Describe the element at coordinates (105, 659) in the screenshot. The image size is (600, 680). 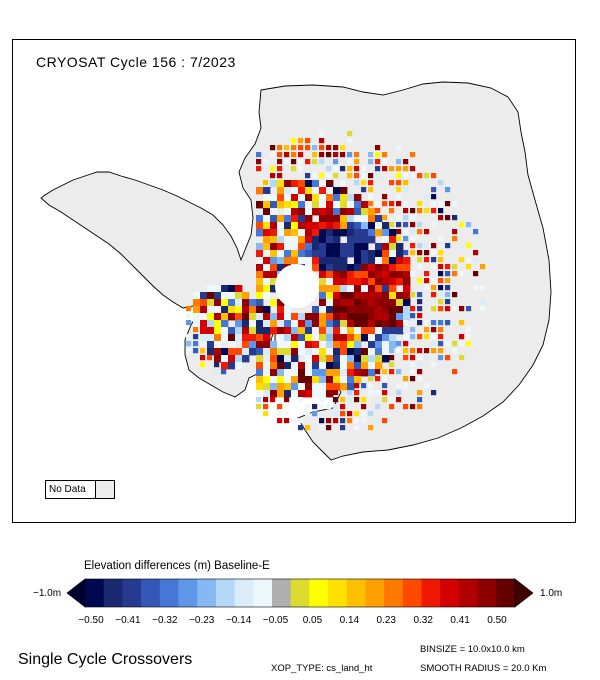
I see `footer-title: Single Cycle Crossovers` at that location.